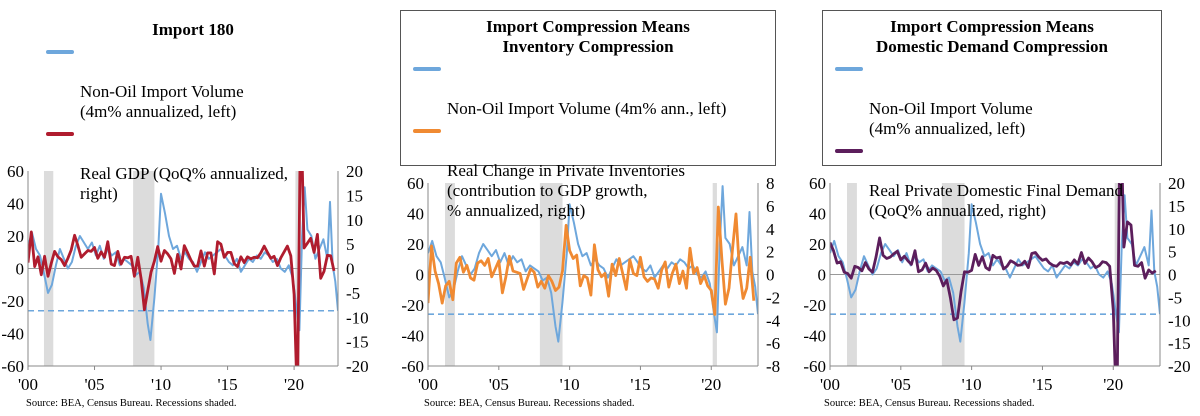  I want to click on right-tick-label: 8, so click(770, 183).